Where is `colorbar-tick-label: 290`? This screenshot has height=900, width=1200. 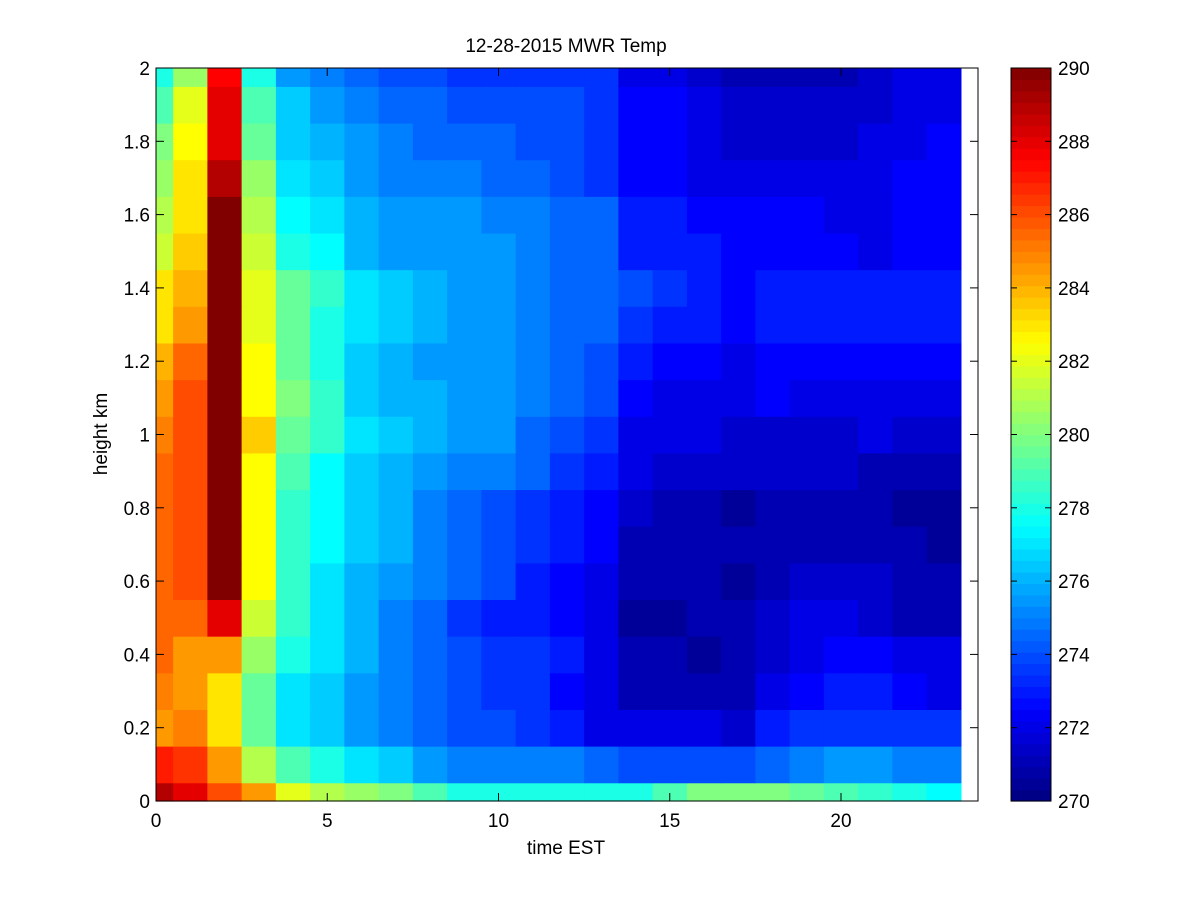 colorbar-tick-label: 290 is located at coordinates (1074, 69).